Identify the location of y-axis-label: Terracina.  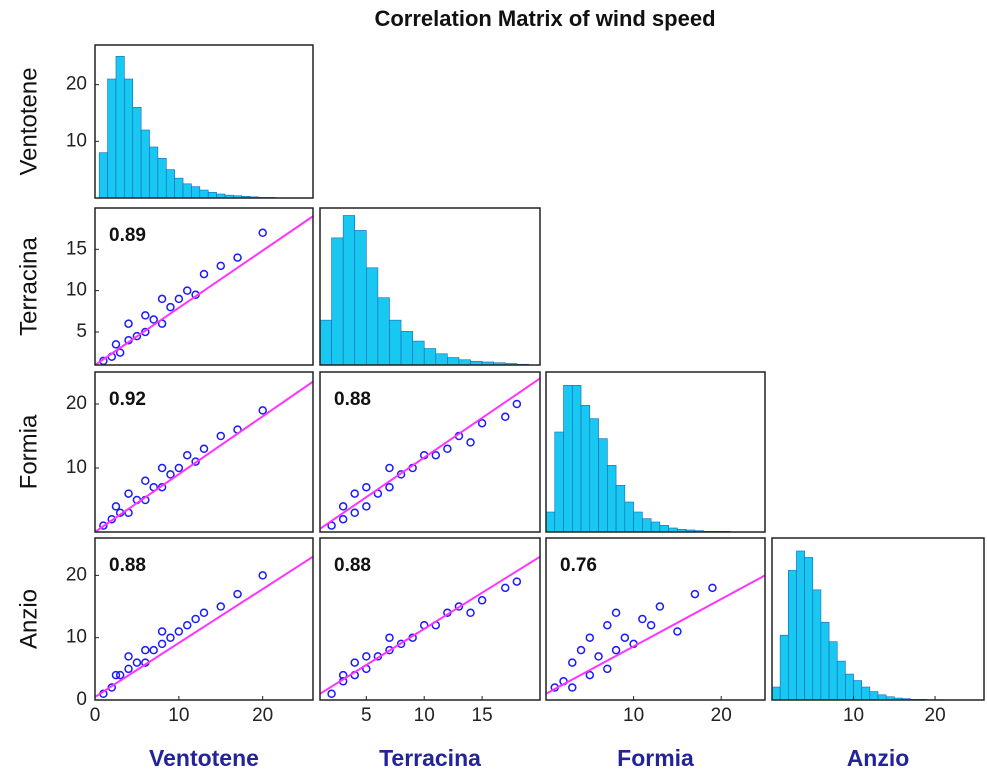
(28, 286).